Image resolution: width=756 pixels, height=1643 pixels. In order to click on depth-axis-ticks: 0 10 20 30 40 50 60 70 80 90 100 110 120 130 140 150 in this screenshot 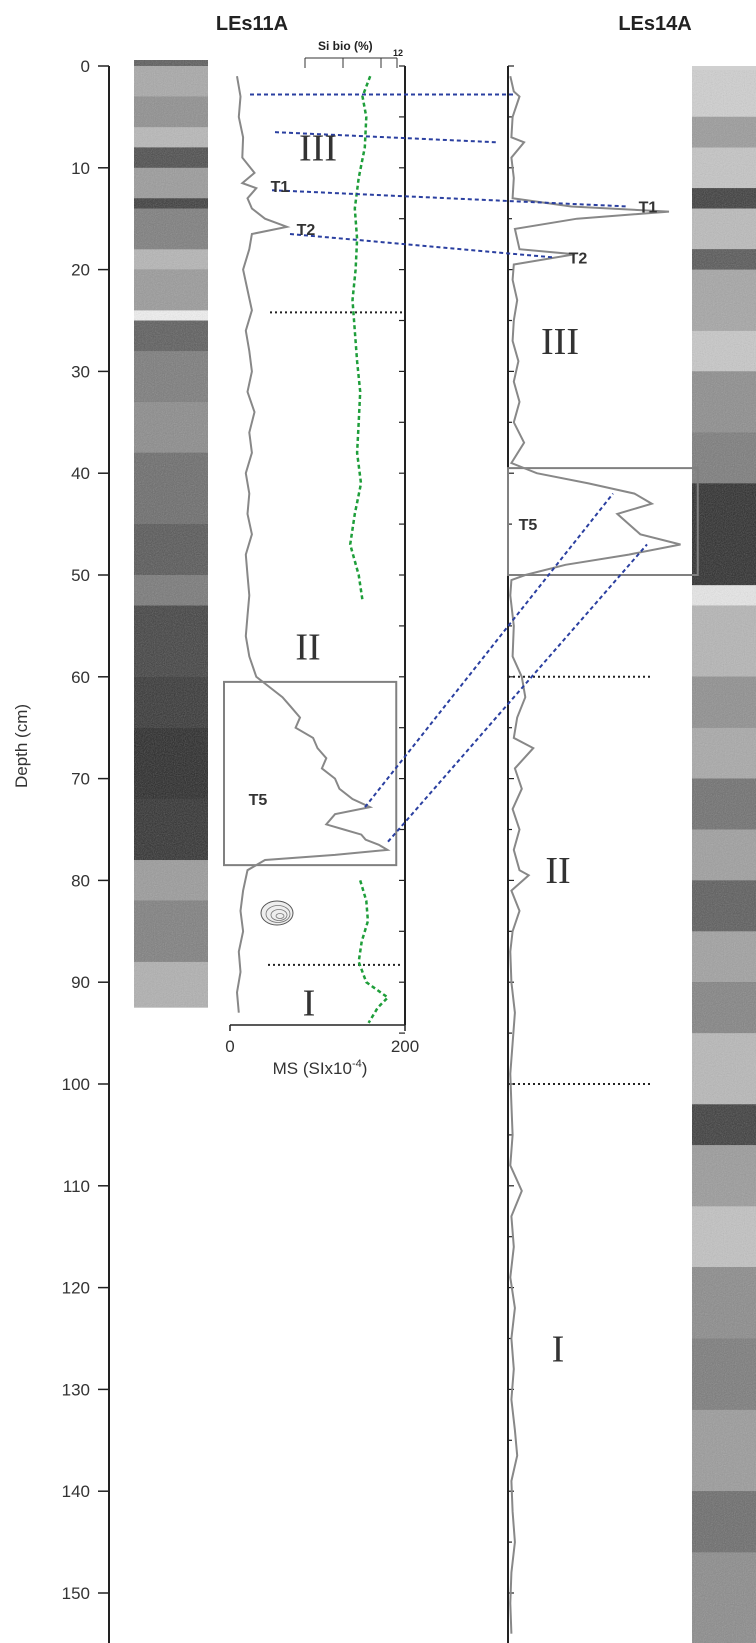, I will do `click(85, 830)`.